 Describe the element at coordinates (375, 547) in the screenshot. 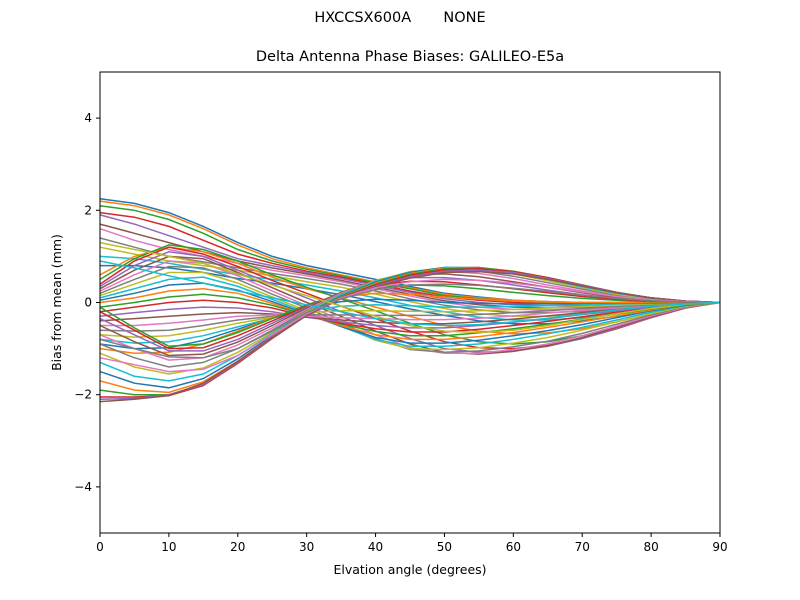

I see `x-tick-label: 40` at that location.